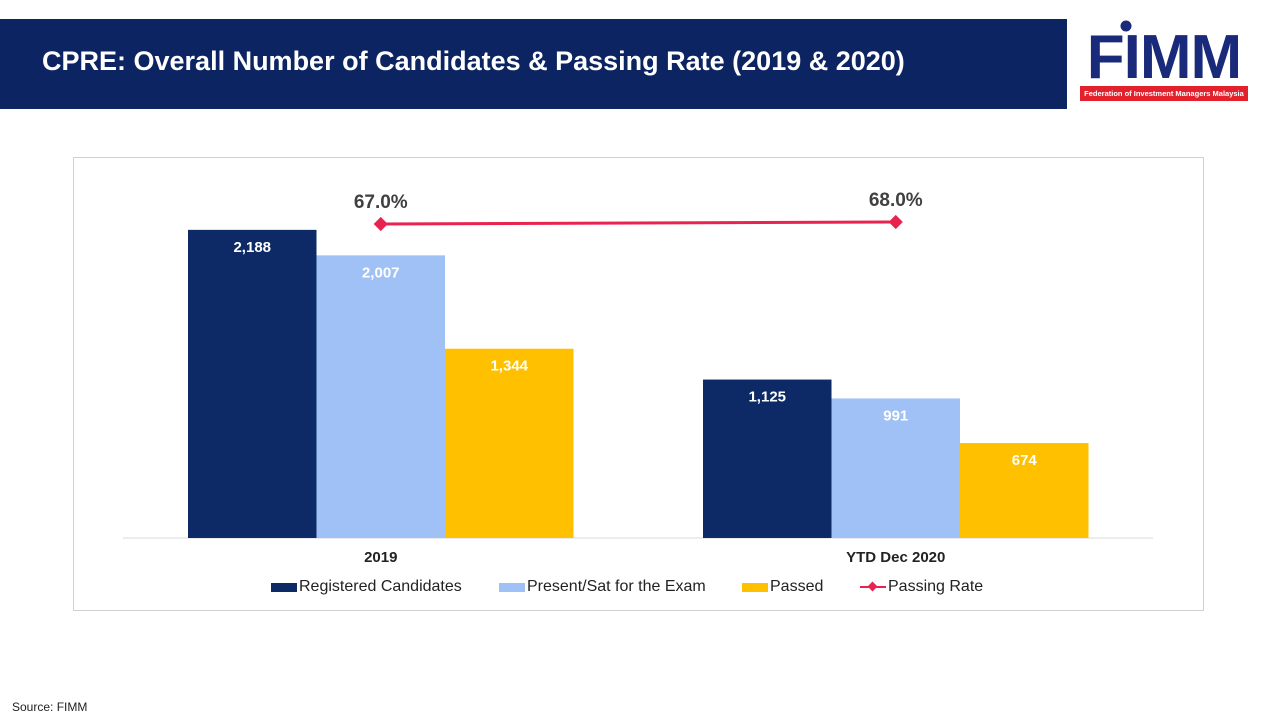 Image resolution: width=1280 pixels, height=720 pixels. Describe the element at coordinates (616, 586) in the screenshot. I see `legend-label-present: Present/Sat for the Exam` at that location.